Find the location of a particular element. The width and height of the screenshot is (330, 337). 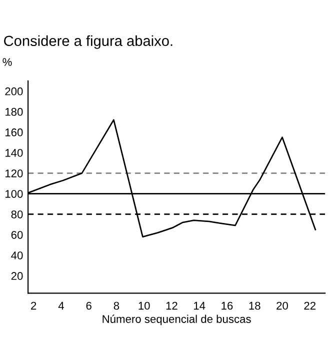

y-tick-label: 160 is located at coordinates (14, 132).